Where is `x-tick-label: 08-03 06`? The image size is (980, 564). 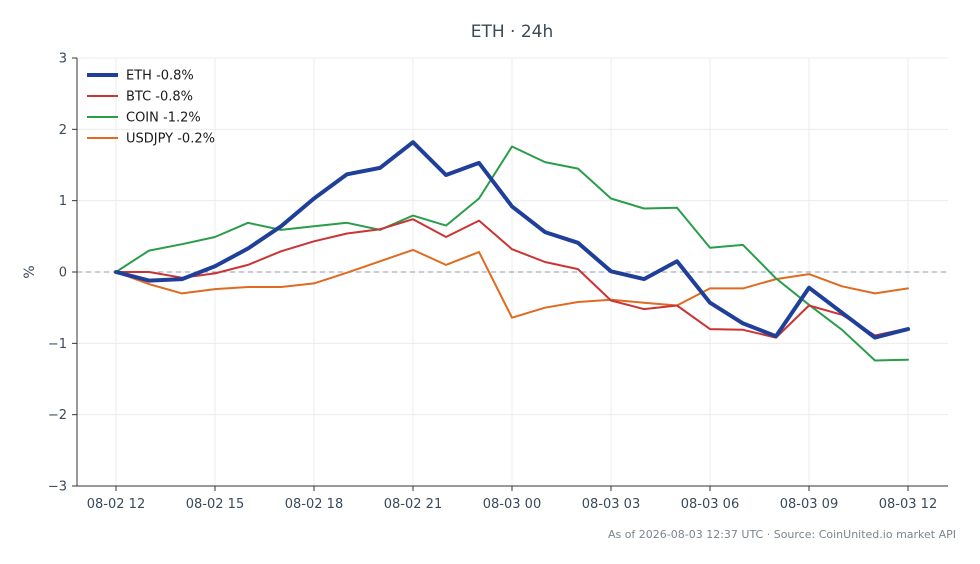
x-tick-label: 08-03 06 is located at coordinates (710, 504).